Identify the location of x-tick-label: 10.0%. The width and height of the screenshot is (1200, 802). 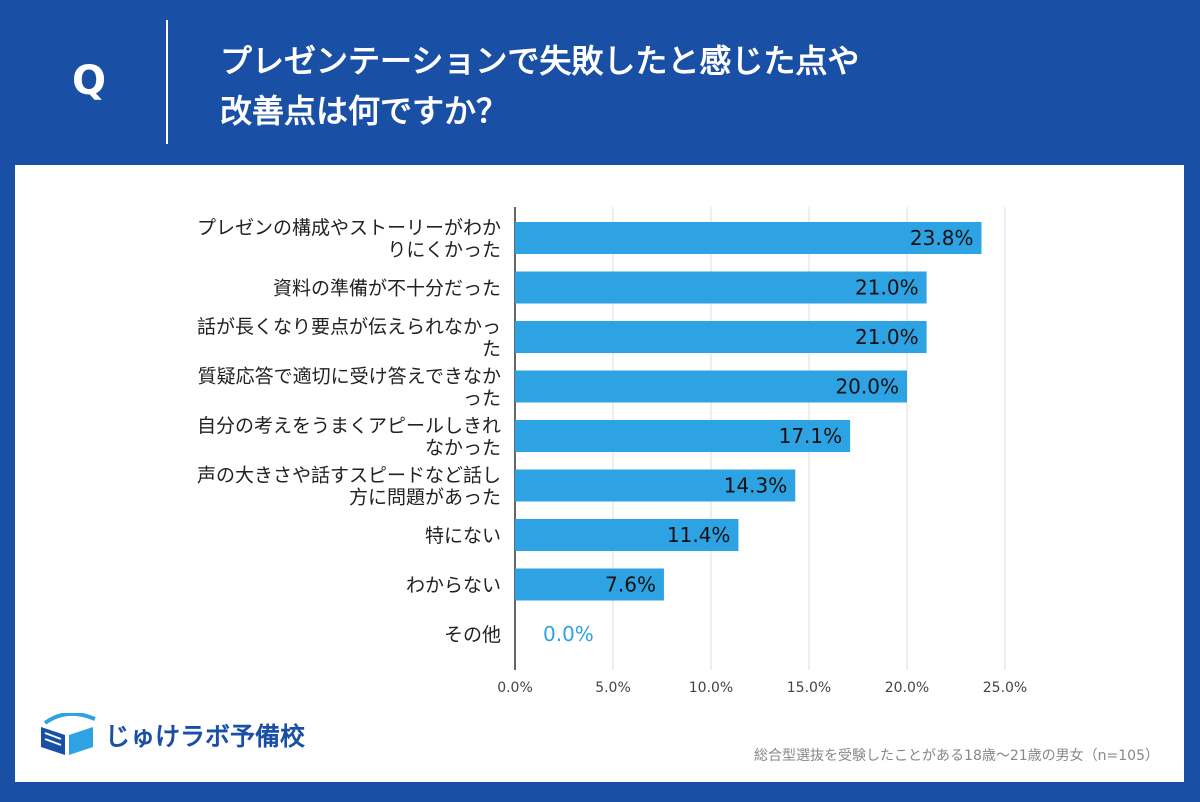
(711, 688).